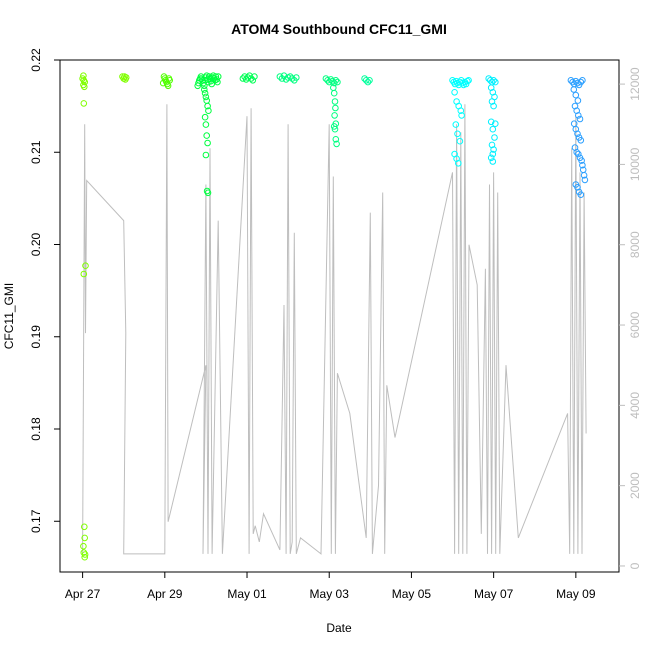 This screenshot has width=650, height=650. Describe the element at coordinates (576, 594) in the screenshot. I see `x-tick-label: May 09` at that location.